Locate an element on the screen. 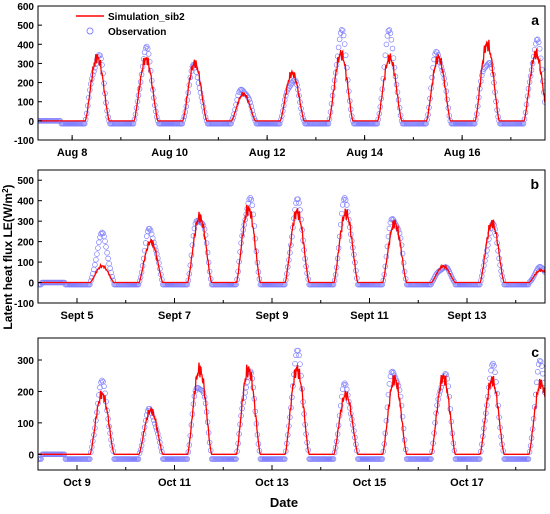 This screenshot has width=550, height=514. x-tick-label: Oct 13 is located at coordinates (272, 483).